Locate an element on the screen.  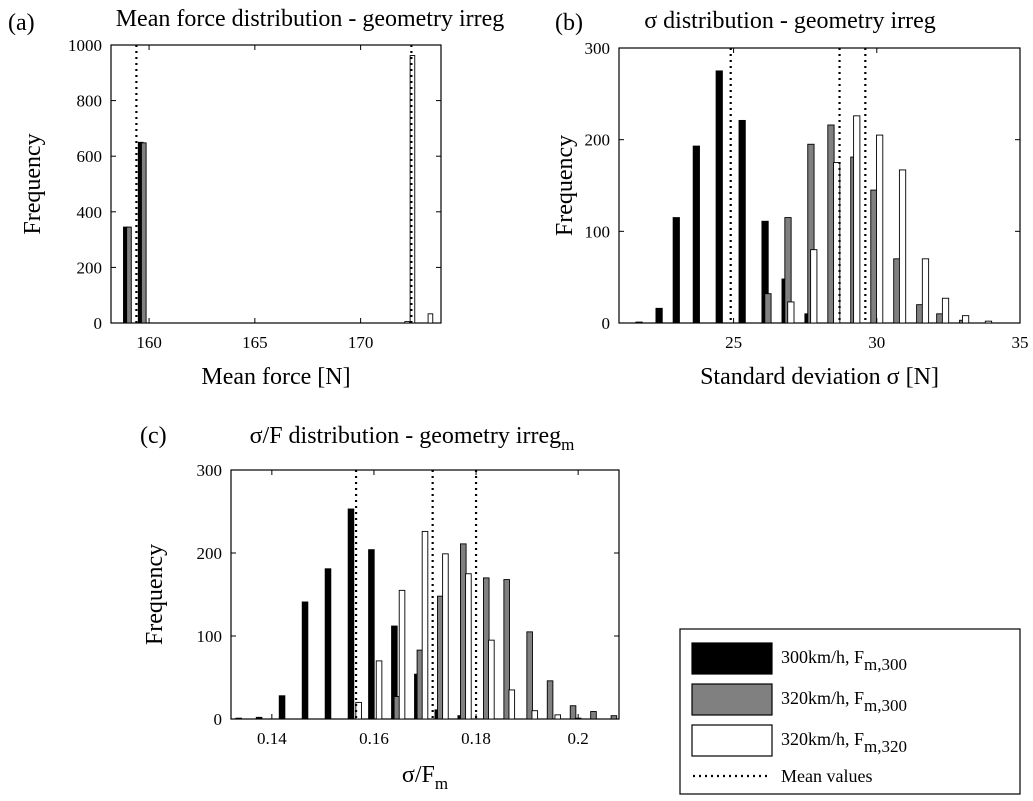
chart-title-sub: m is located at coordinates (567, 444).